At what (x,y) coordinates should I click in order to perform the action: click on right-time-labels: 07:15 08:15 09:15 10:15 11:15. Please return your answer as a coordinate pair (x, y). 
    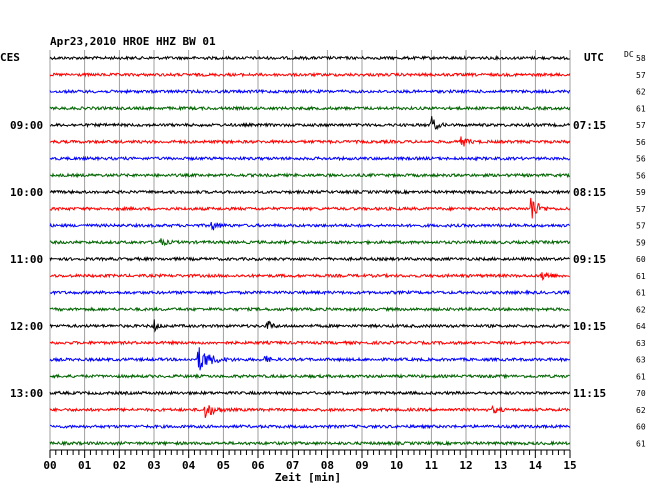
    Looking at the image, I should click on (589, 259).